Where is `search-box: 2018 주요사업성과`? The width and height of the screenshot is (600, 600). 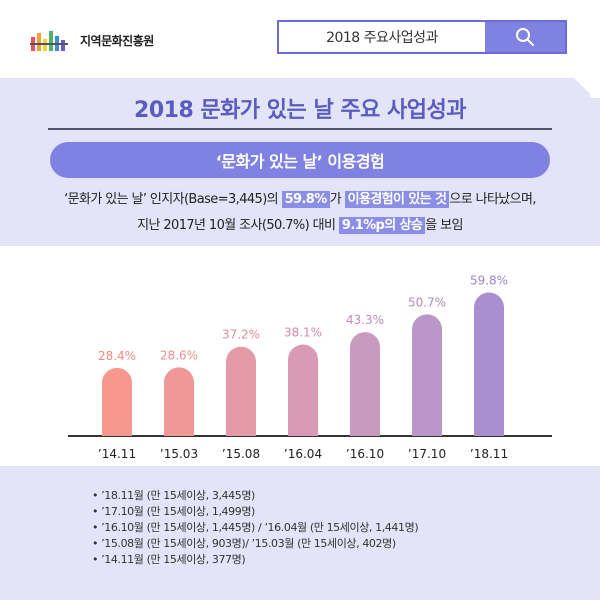 search-box: 2018 주요사업성과 is located at coordinates (422, 37).